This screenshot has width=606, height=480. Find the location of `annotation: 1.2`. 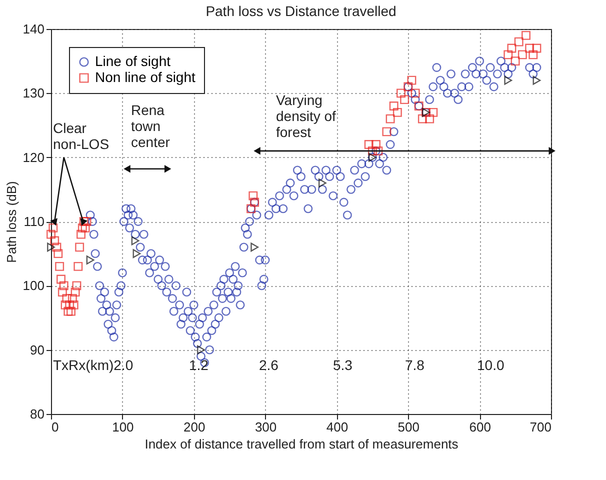

annotation: 1.2 is located at coordinates (199, 365).